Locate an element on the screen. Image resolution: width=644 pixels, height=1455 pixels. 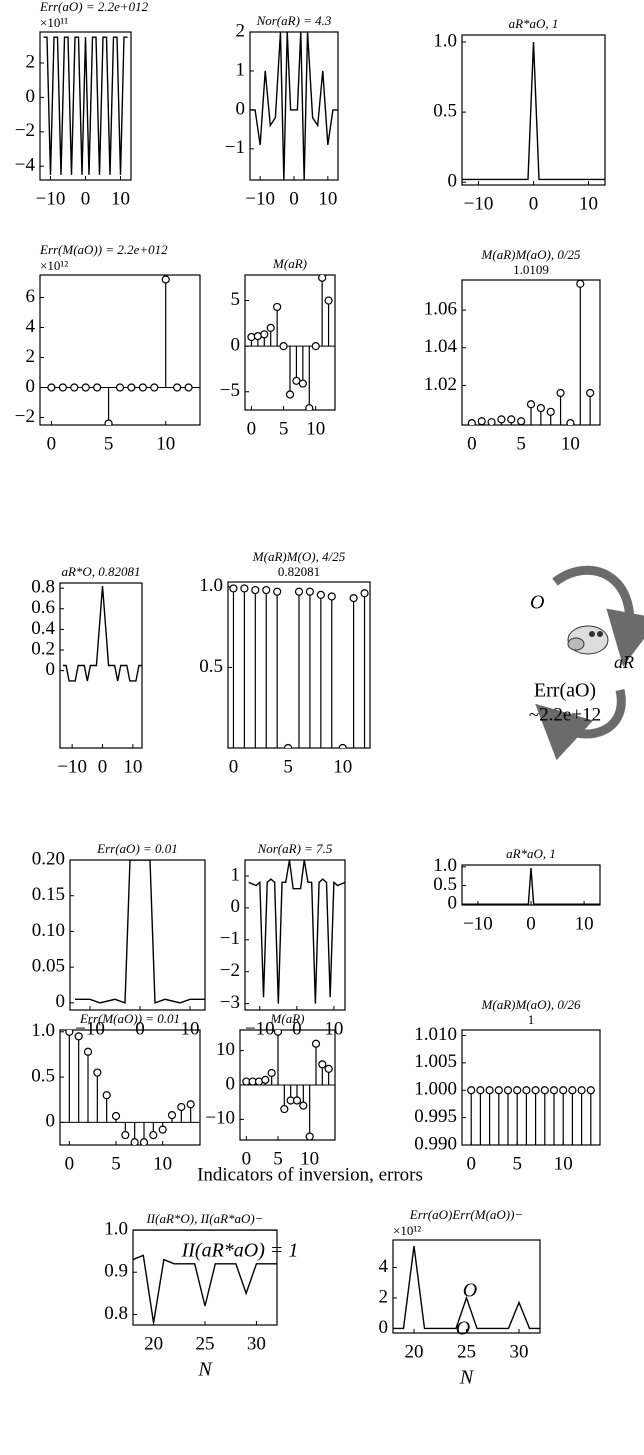
panel-subtitle: 0.82081 is located at coordinates (299, 571).